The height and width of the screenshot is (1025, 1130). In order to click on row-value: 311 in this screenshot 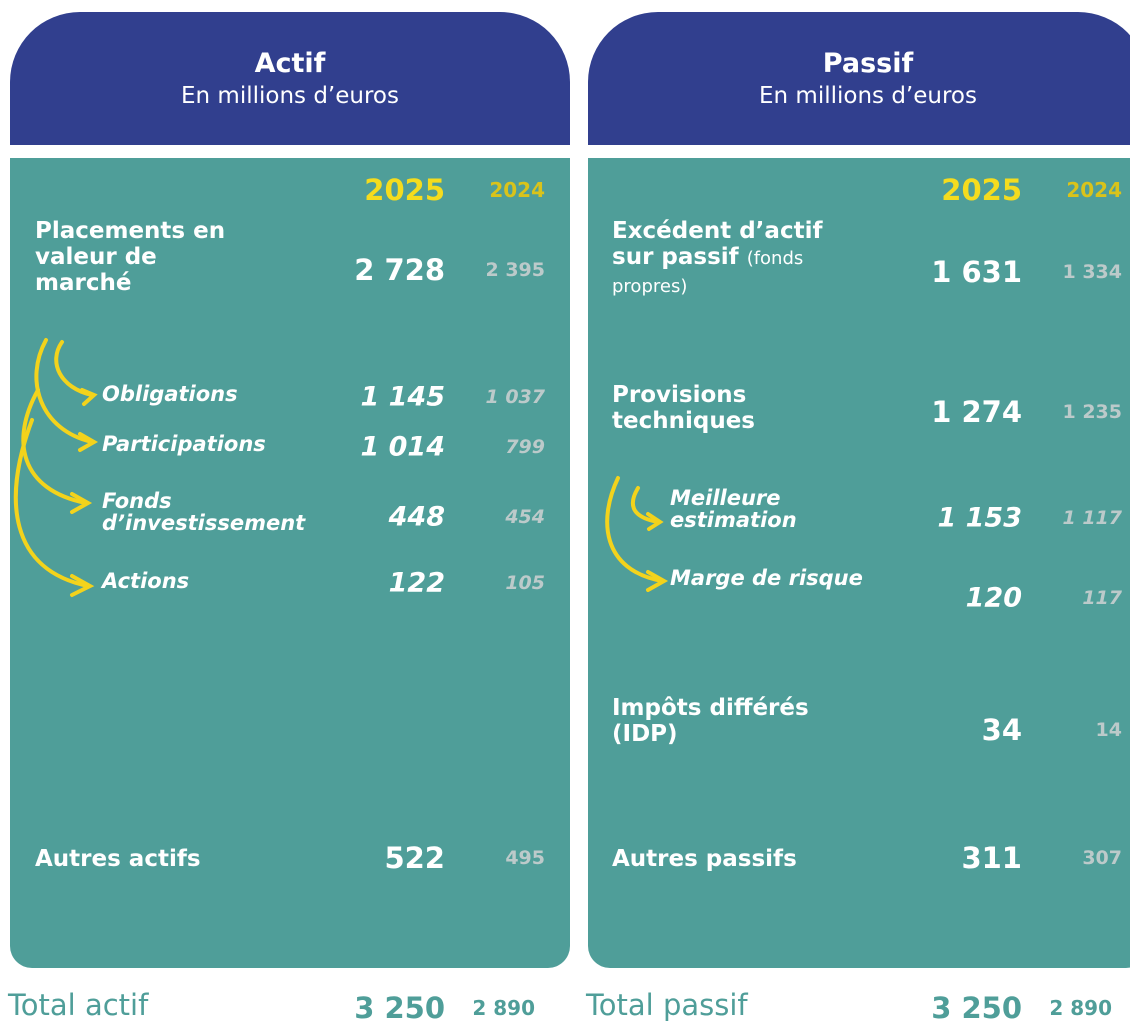, I will do `click(991, 858)`.